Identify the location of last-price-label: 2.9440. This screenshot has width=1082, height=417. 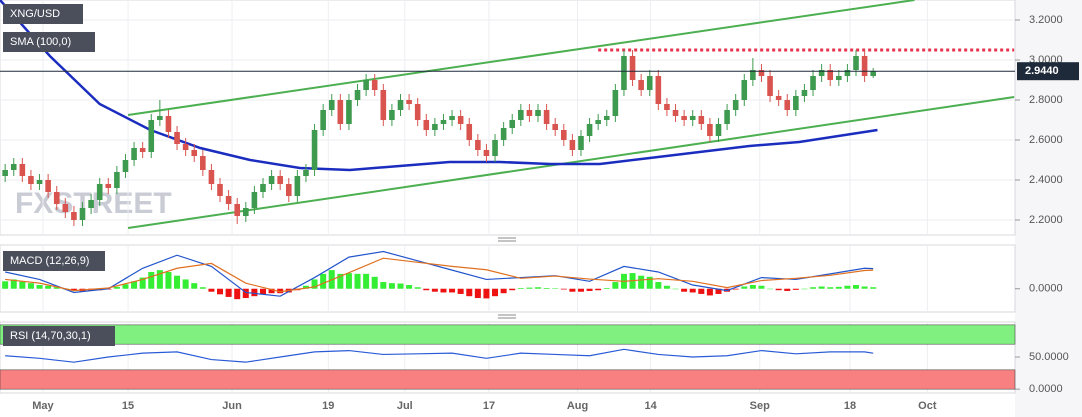
(1042, 71).